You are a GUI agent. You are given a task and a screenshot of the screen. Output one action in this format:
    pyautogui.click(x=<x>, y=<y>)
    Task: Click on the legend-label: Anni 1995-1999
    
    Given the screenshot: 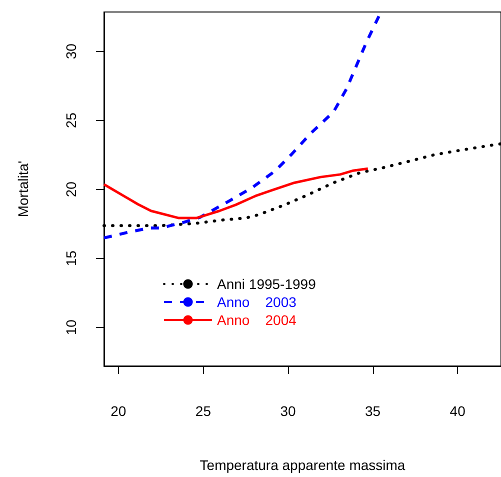 What is the action you would take?
    pyautogui.click(x=266, y=284)
    